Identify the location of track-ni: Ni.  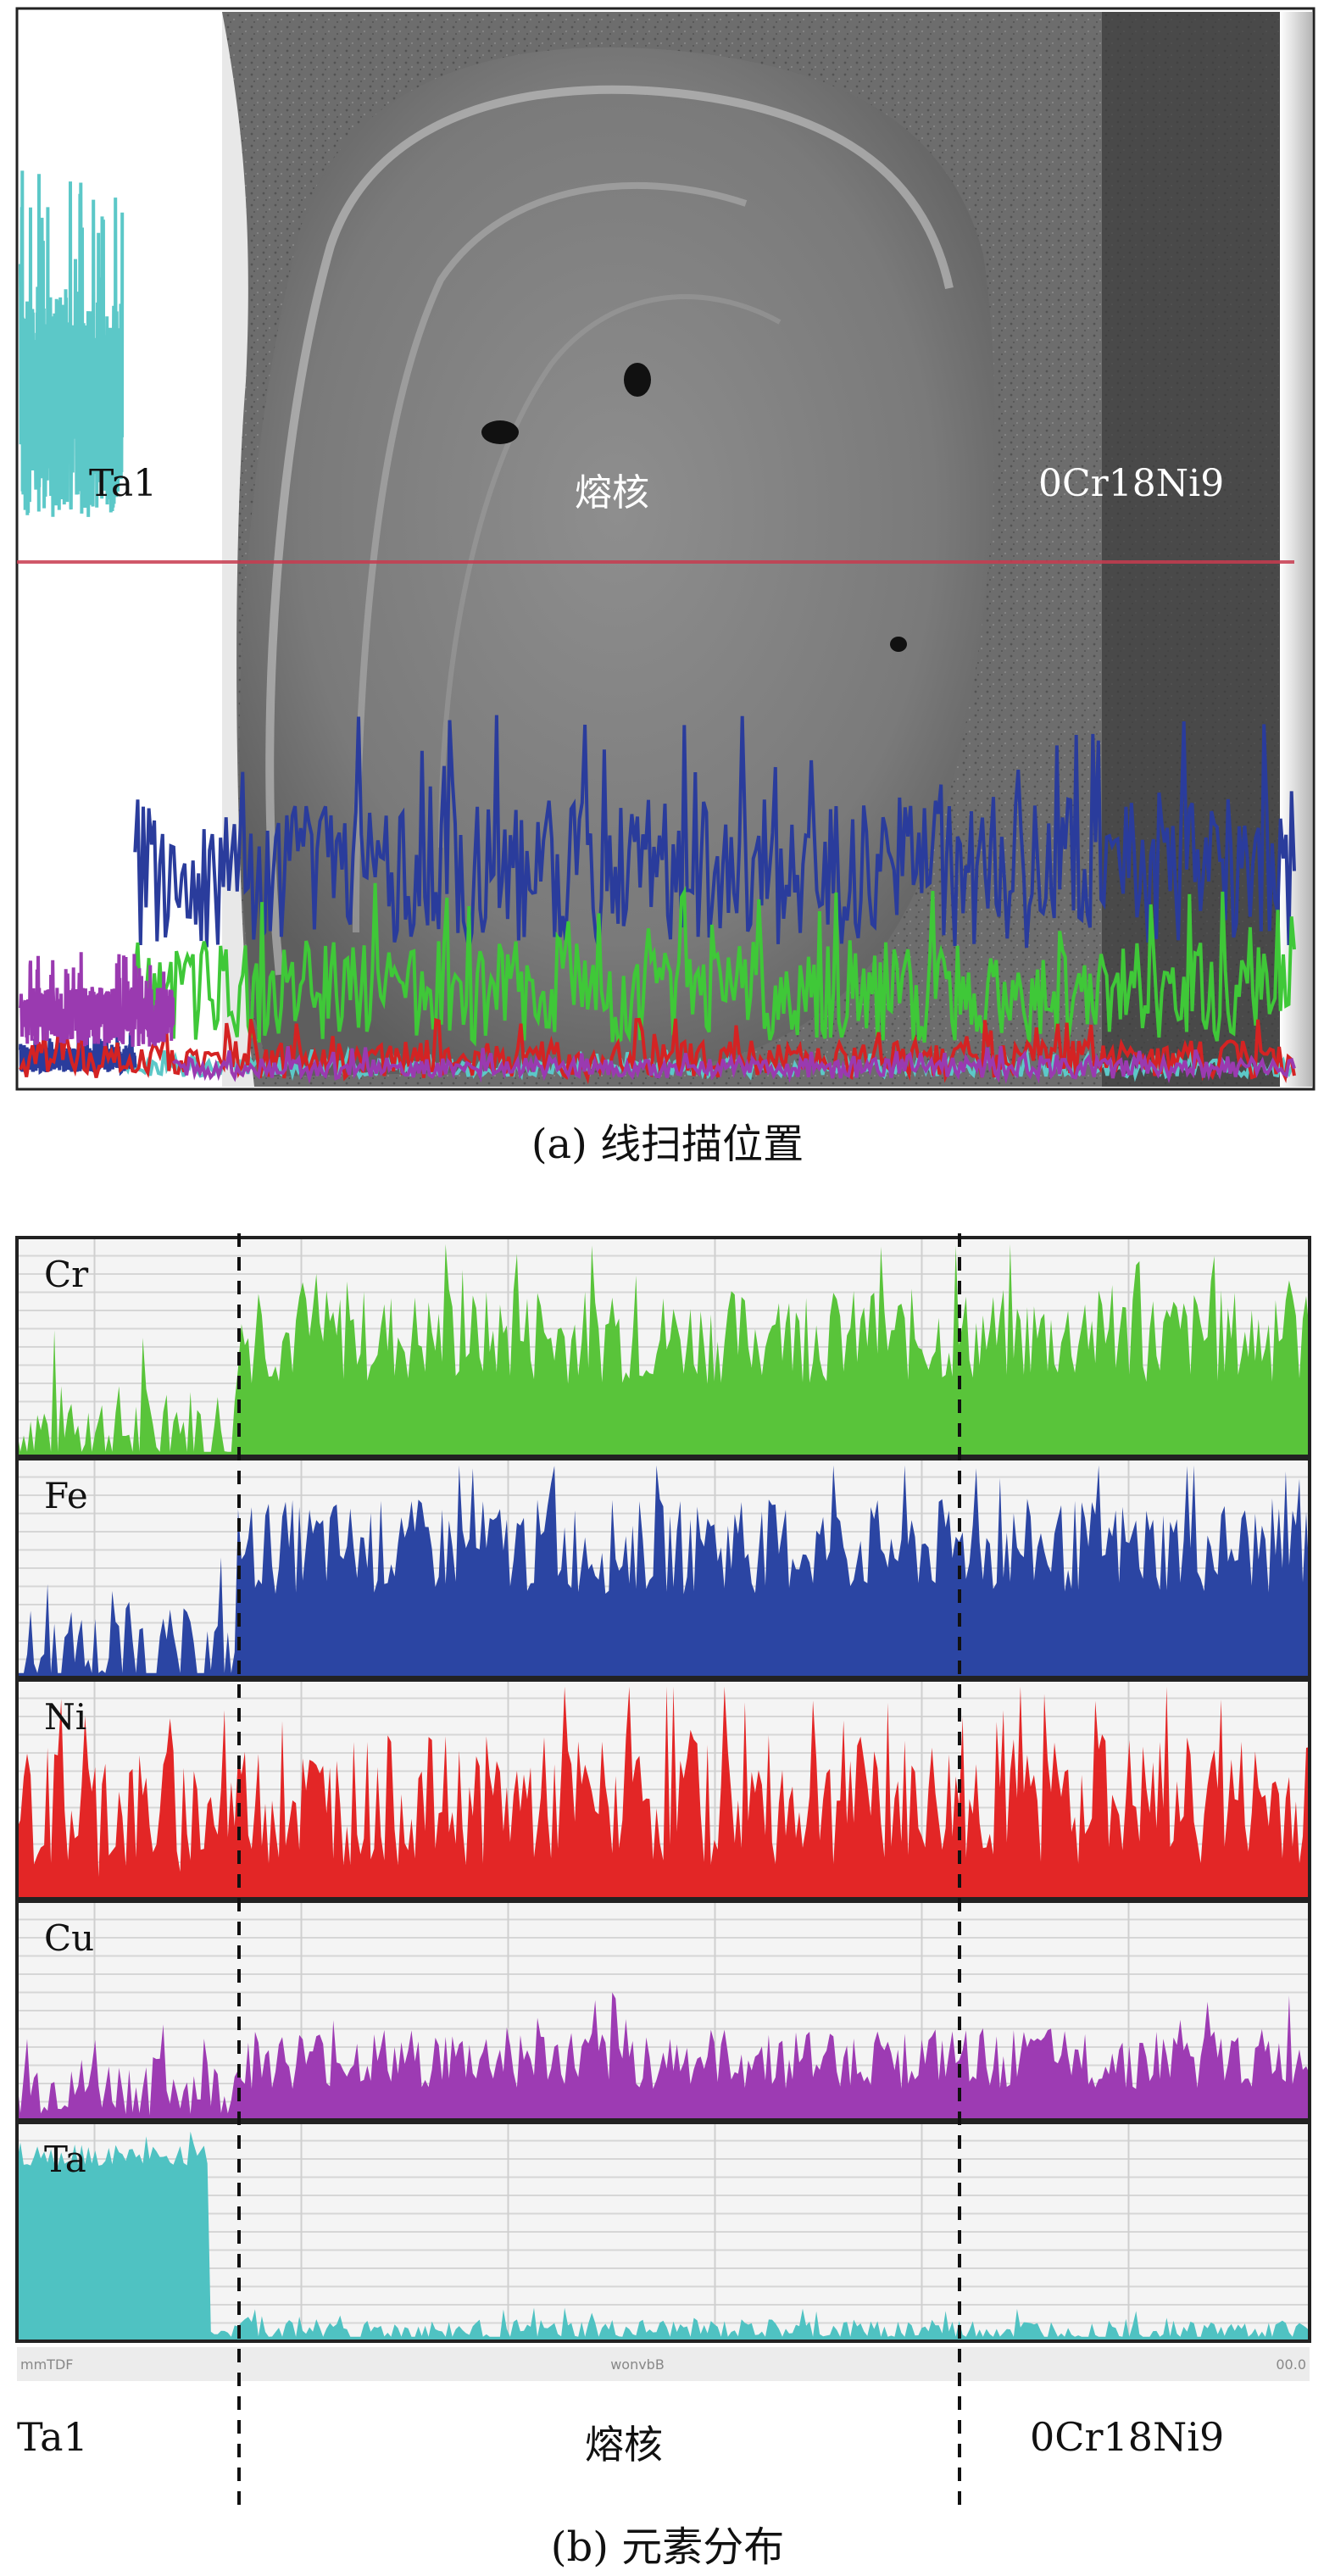
(663, 1789).